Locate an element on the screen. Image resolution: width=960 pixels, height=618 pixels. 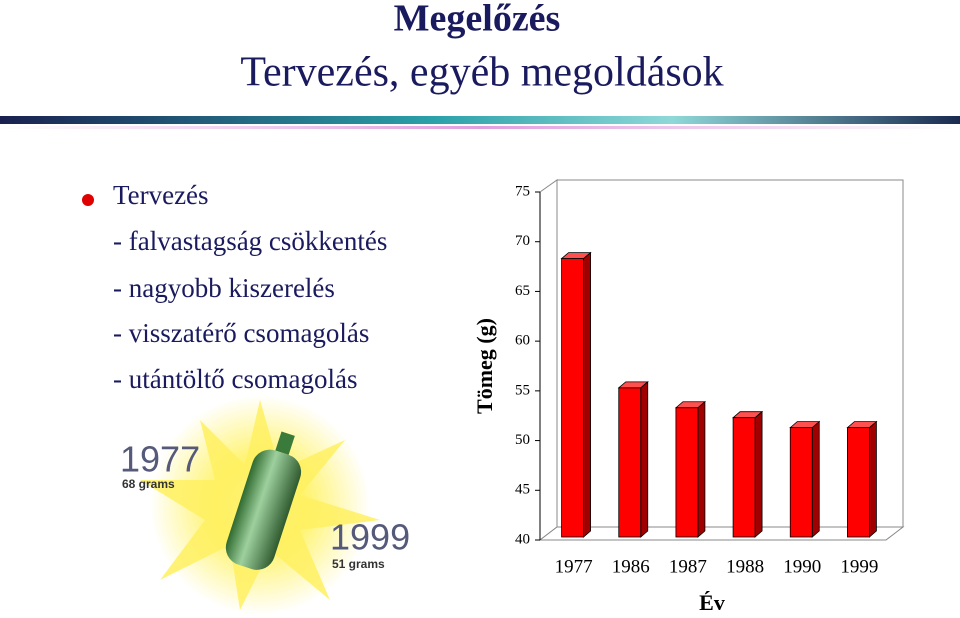
x-axis-label: Év is located at coordinates (712, 602).